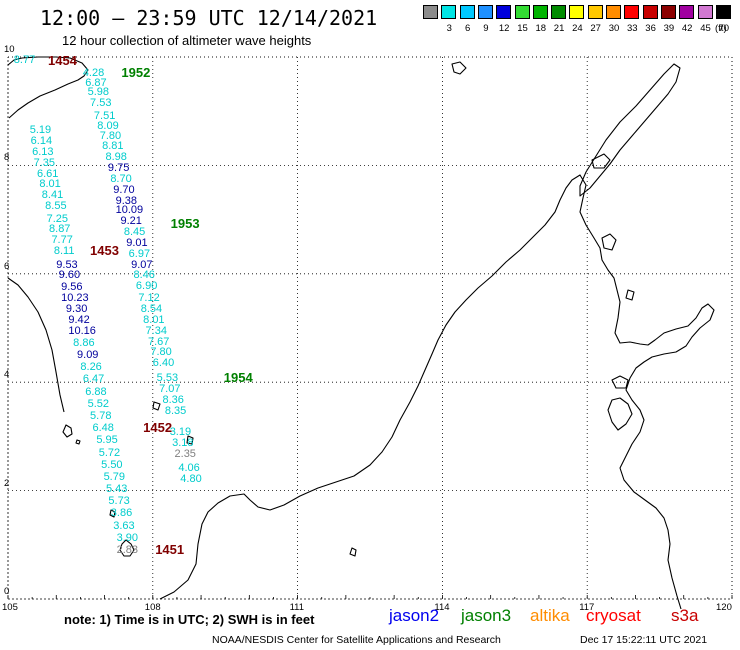  Describe the element at coordinates (614, 28) in the screenshot. I see `colorbar-tick-label: 30` at that location.